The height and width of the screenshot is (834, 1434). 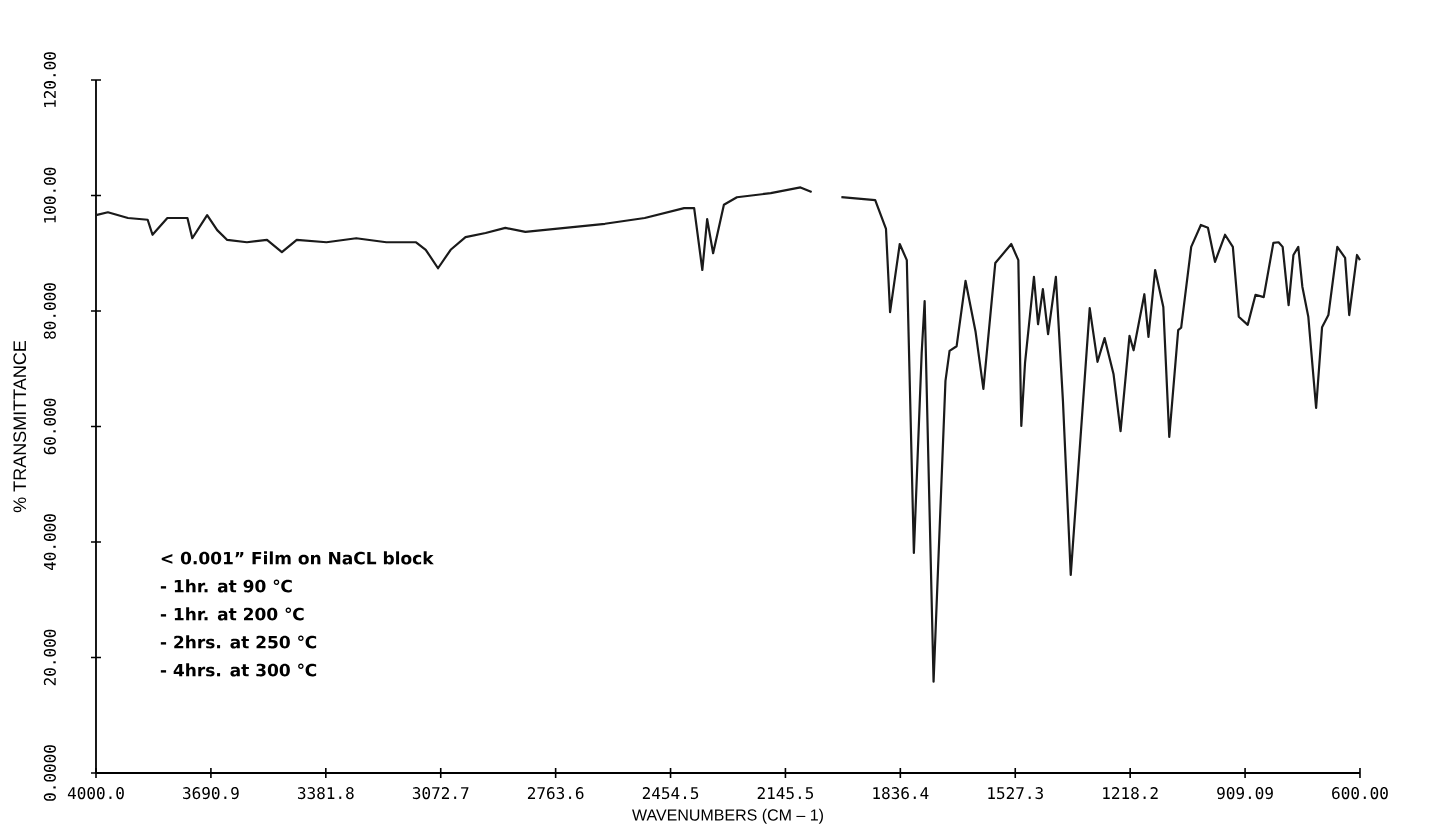 I want to click on annotation: < 0.001” Film on NaCL block, so click(x=297, y=558).